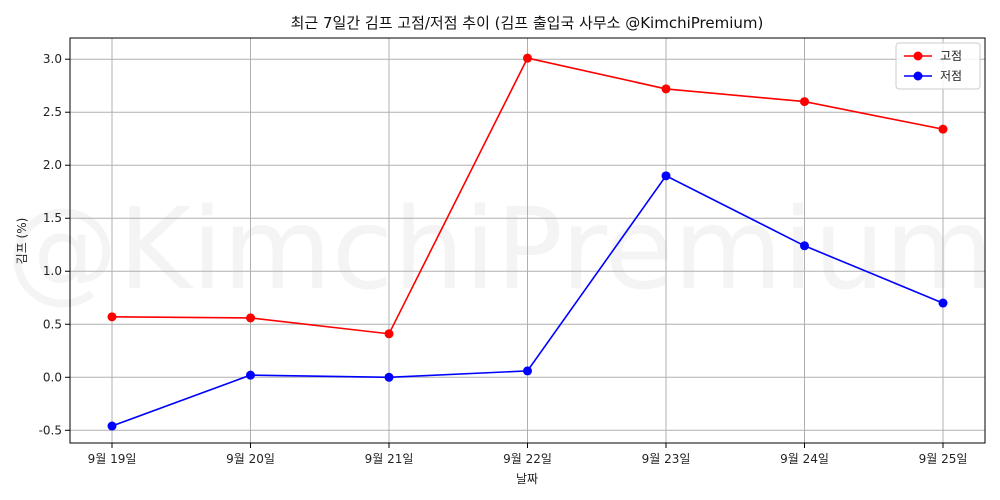 This screenshot has height=500, width=1000. I want to click on x-tick-label: 9월 24일, so click(804, 459).